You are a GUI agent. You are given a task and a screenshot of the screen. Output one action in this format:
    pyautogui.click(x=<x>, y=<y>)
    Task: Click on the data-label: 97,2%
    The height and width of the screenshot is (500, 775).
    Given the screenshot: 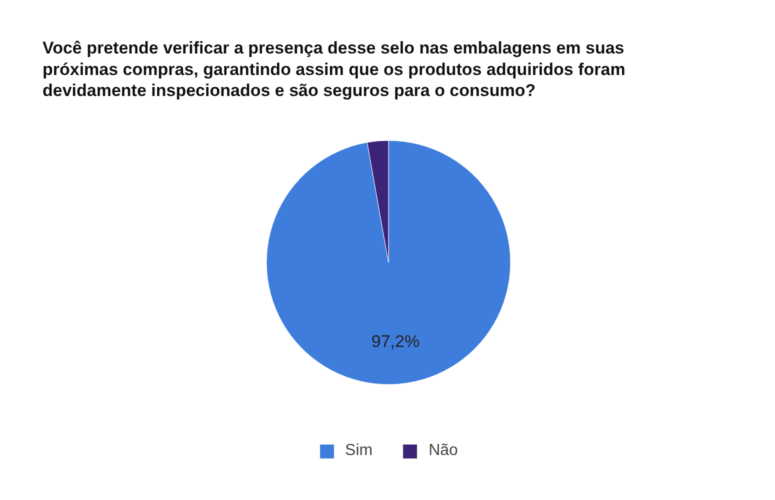 What is the action you would take?
    pyautogui.click(x=395, y=341)
    